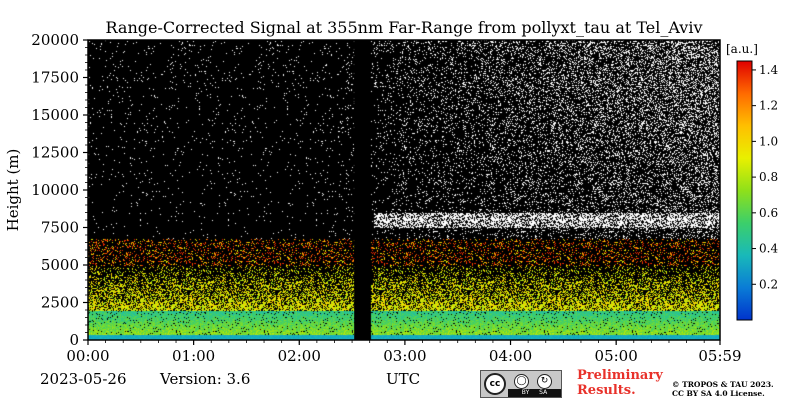 This screenshot has height=400, width=800. Describe the element at coordinates (60, 228) in the screenshot. I see `y-tick-label: 7500` at that location.